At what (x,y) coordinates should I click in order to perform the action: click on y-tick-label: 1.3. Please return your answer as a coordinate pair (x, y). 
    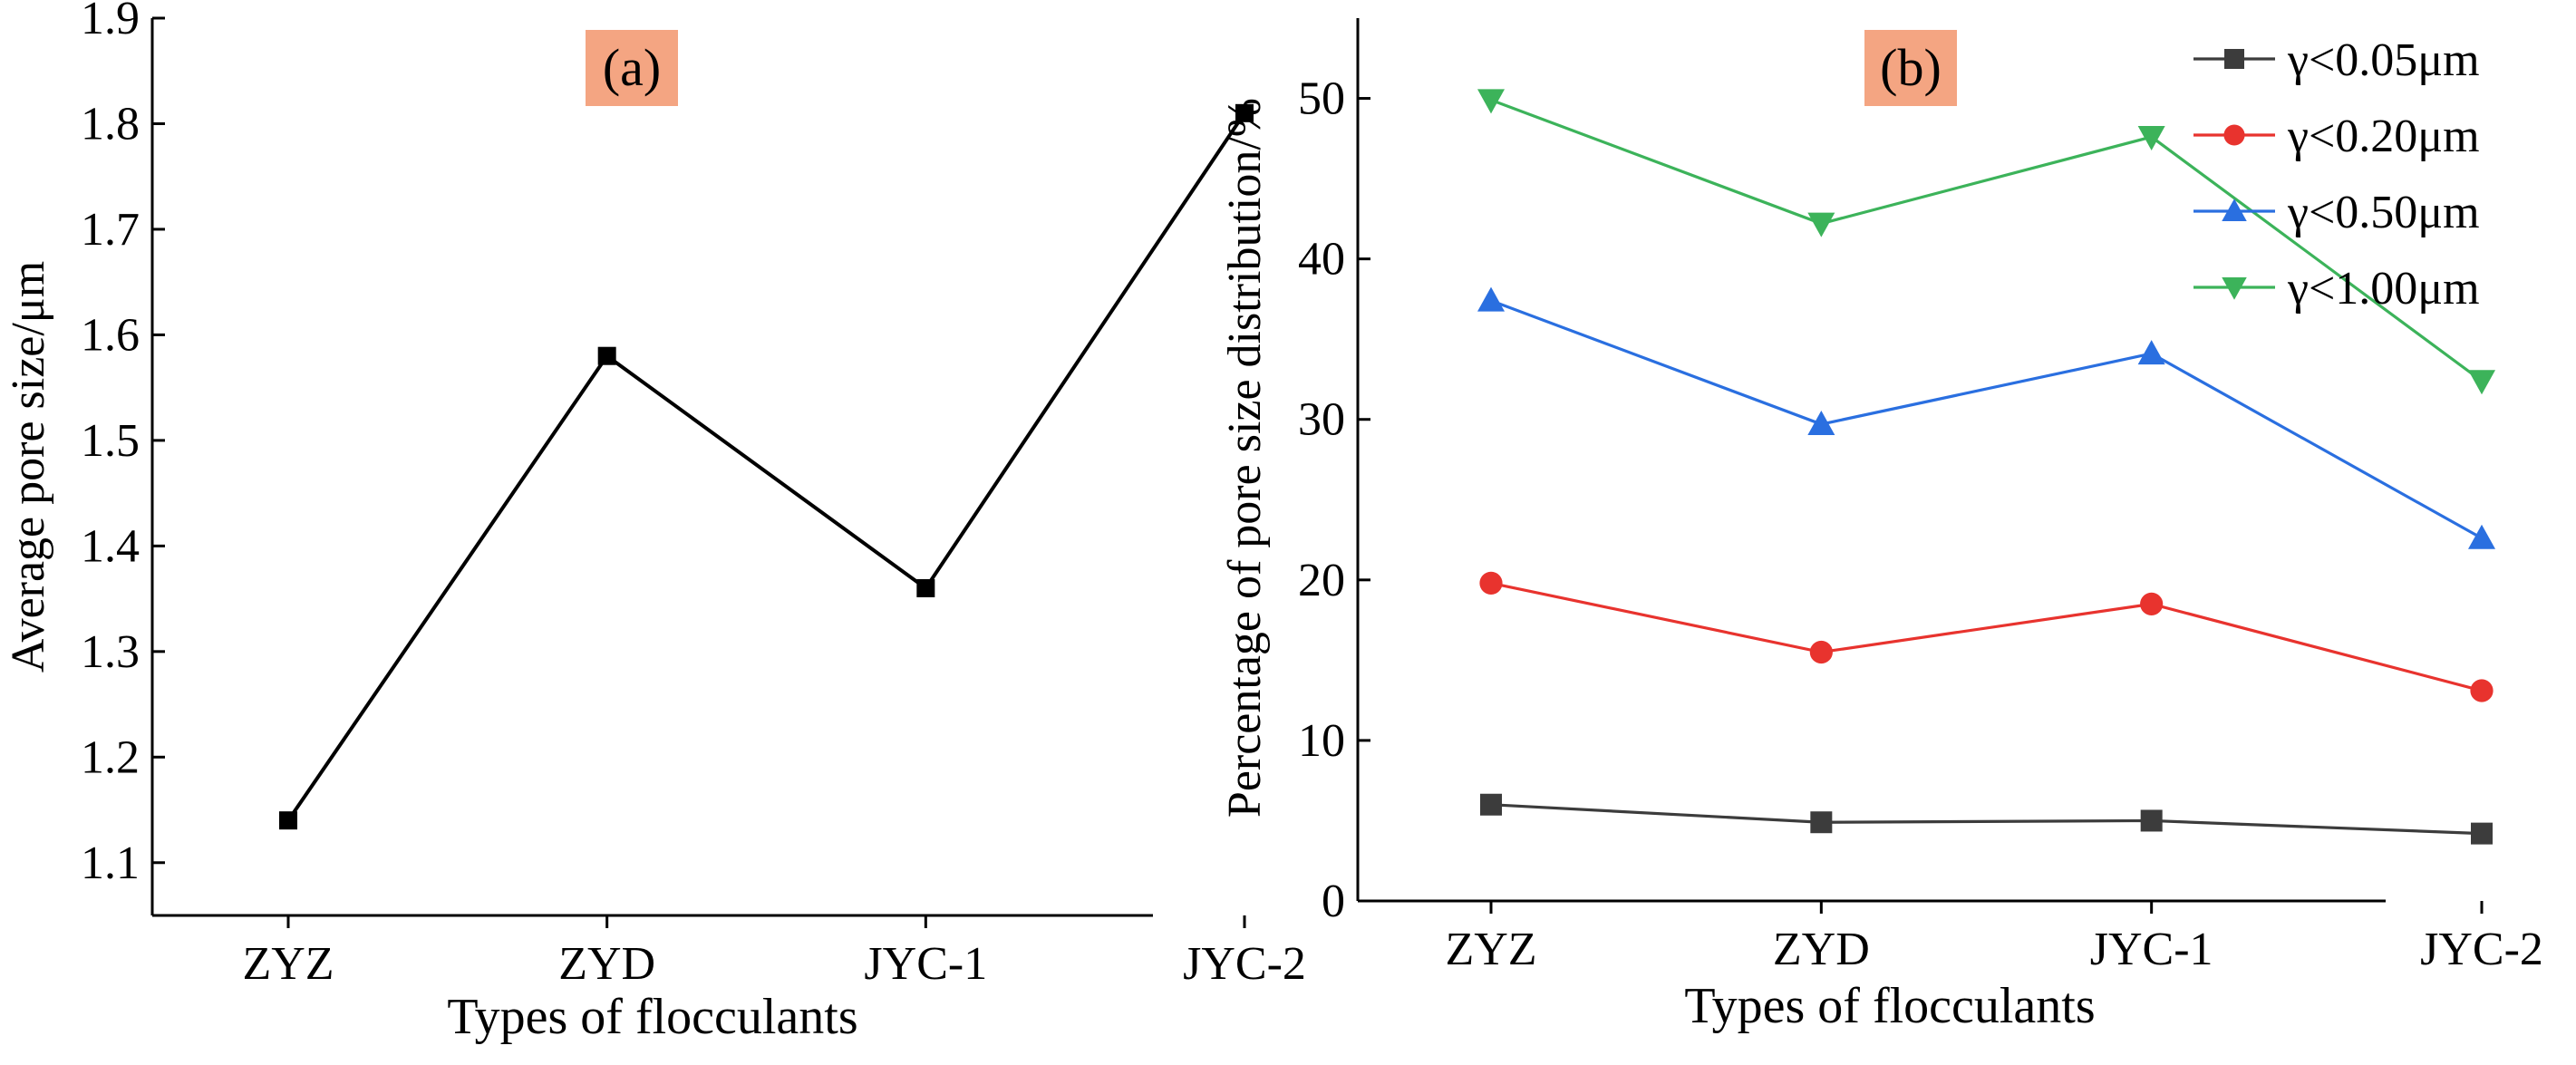
    Looking at the image, I should click on (110, 652).